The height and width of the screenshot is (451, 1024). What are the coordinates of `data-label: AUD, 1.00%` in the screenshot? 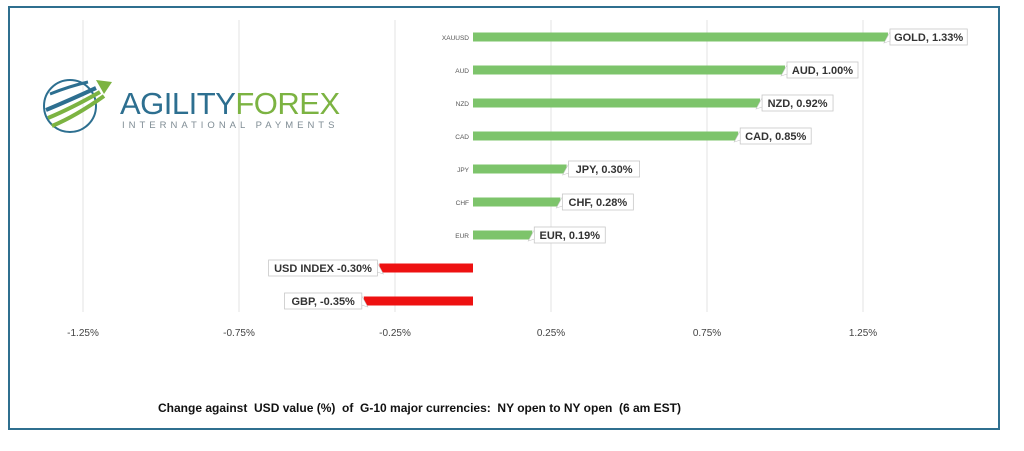 It's located at (822, 71).